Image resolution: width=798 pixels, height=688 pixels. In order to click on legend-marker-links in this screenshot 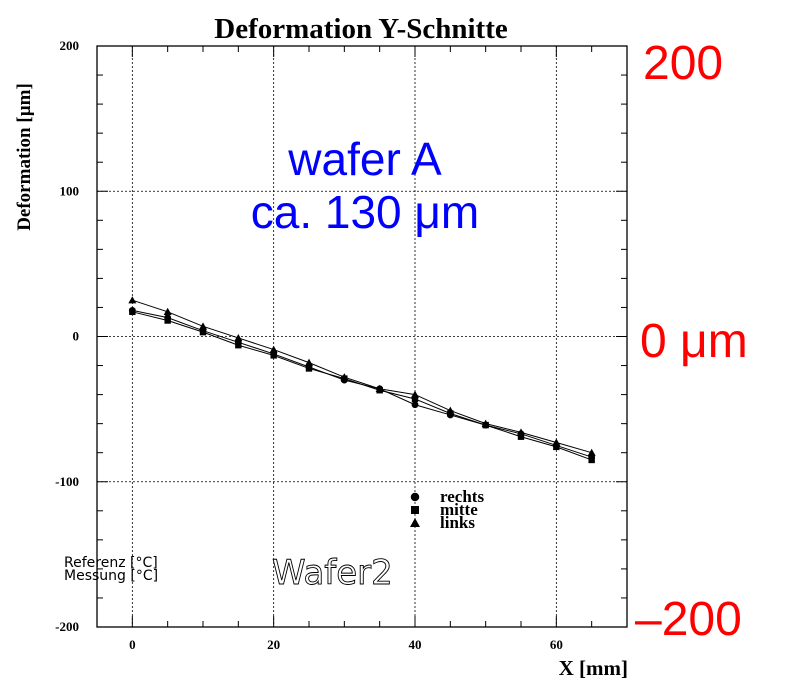, I will do `click(415, 522)`.